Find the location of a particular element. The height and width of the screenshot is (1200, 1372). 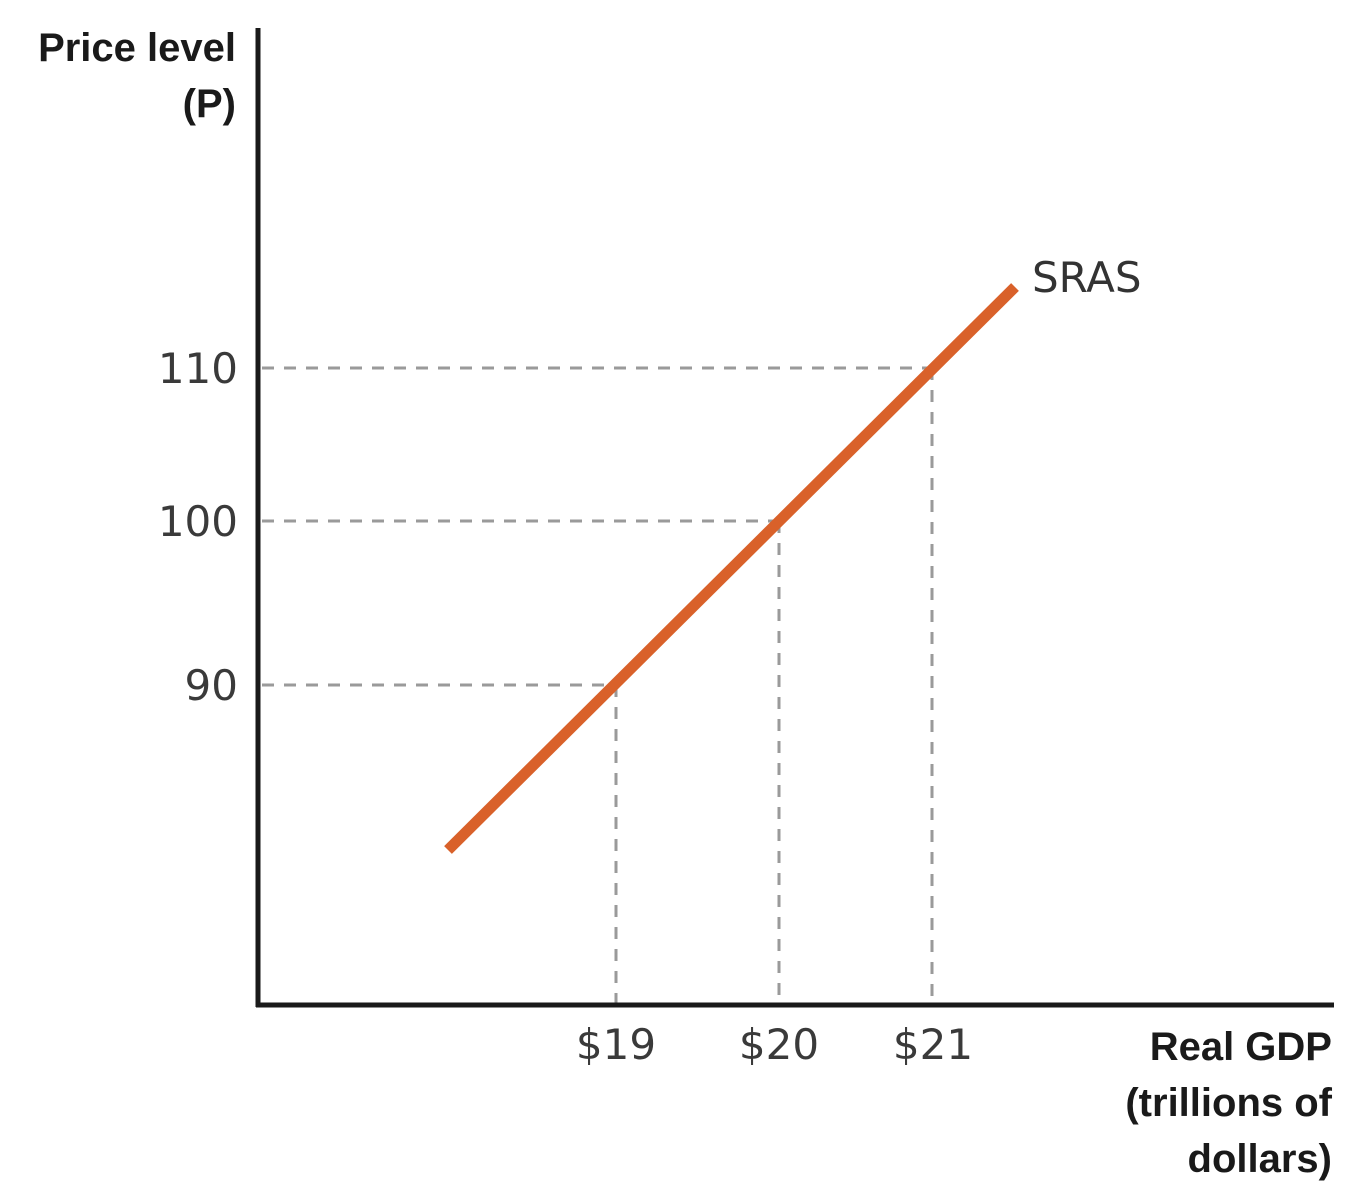

x-tick-21: $21 is located at coordinates (933, 1044).